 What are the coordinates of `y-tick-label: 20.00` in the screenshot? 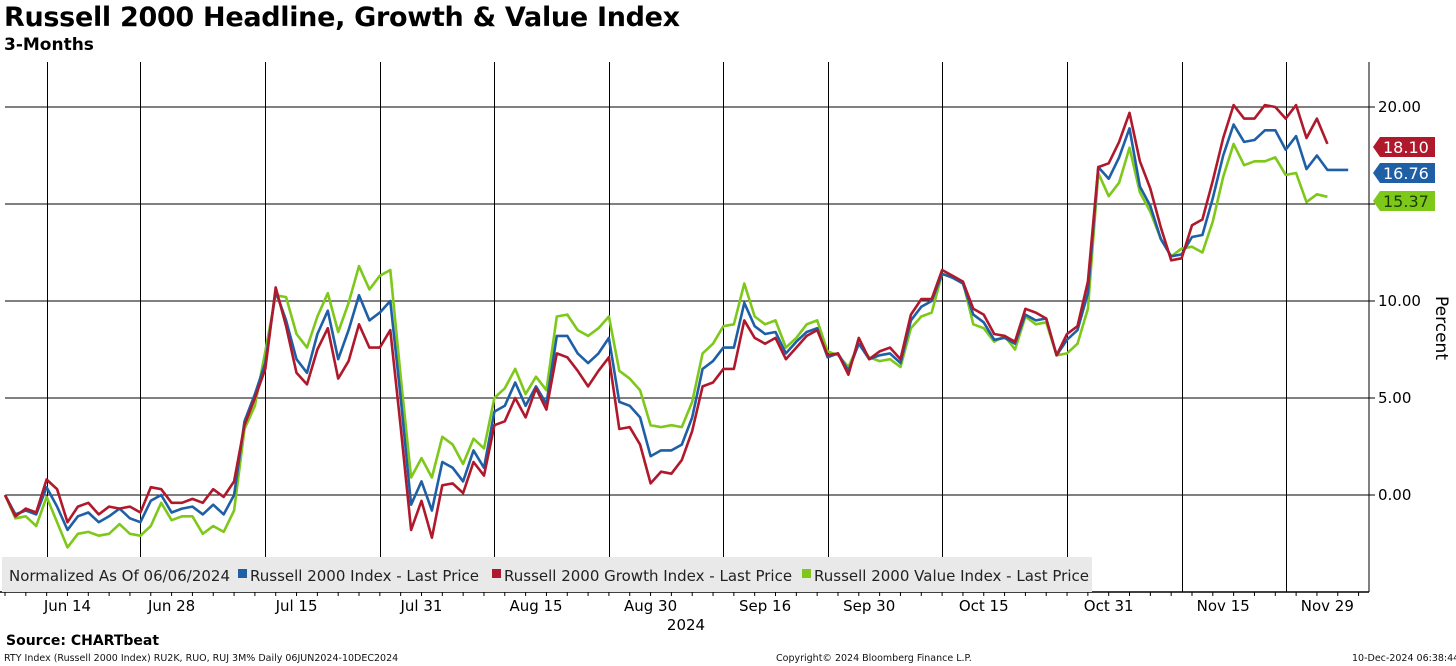 It's located at (1399, 107).